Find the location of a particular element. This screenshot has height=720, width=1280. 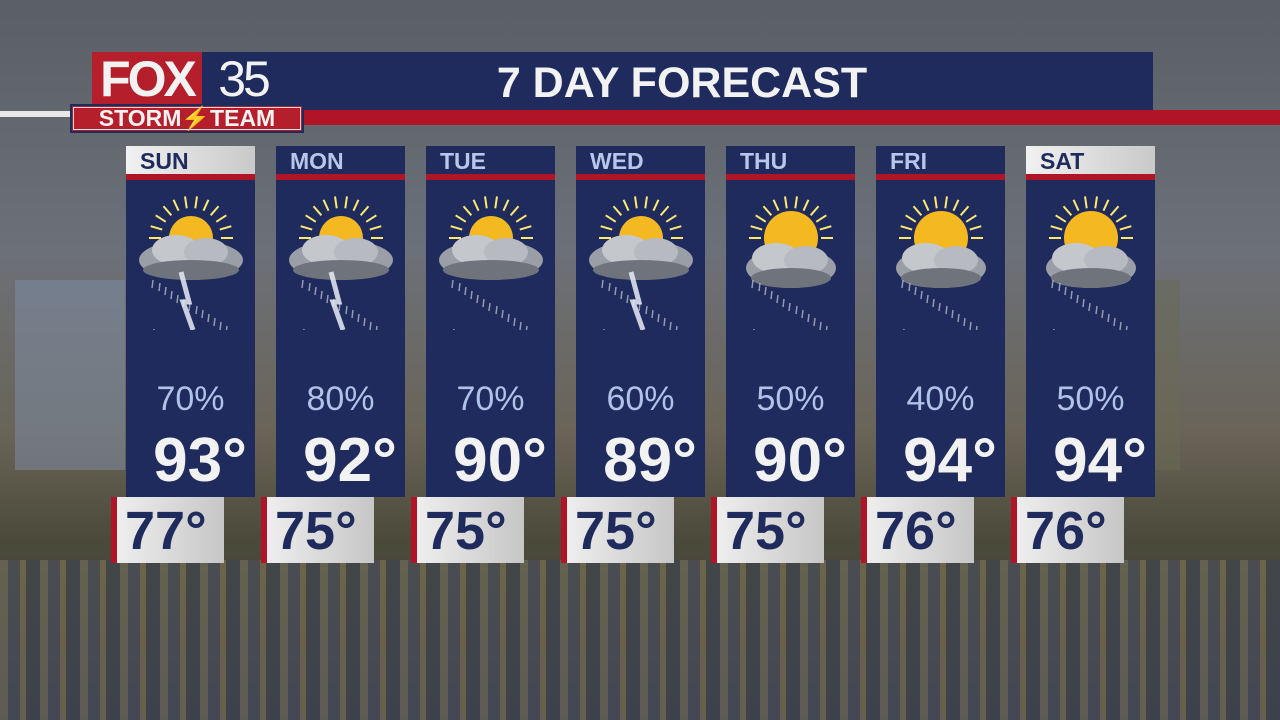

rain-chance: 60% is located at coordinates (640, 399).